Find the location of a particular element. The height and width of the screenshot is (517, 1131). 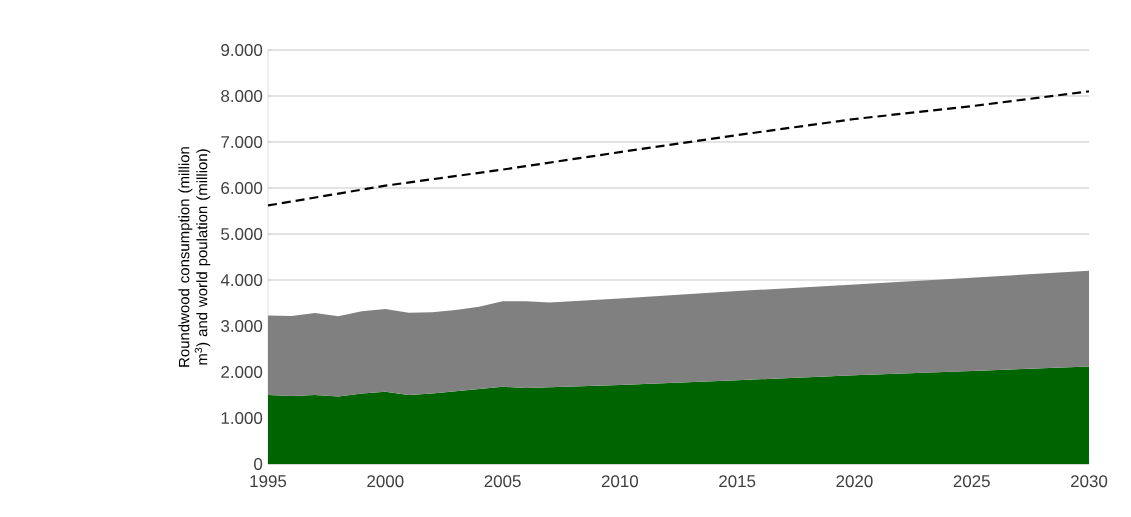

y-tick-label: 1.000 is located at coordinates (242, 418).